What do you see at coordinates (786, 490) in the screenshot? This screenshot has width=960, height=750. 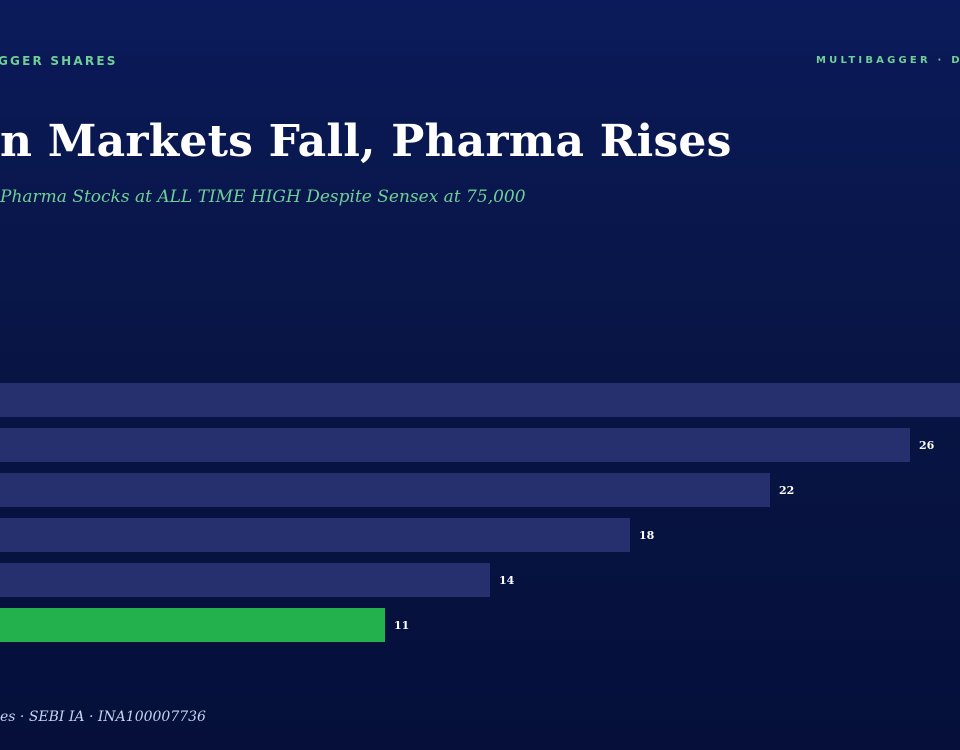 I see `bar-value-label-2: 22` at bounding box center [786, 490].